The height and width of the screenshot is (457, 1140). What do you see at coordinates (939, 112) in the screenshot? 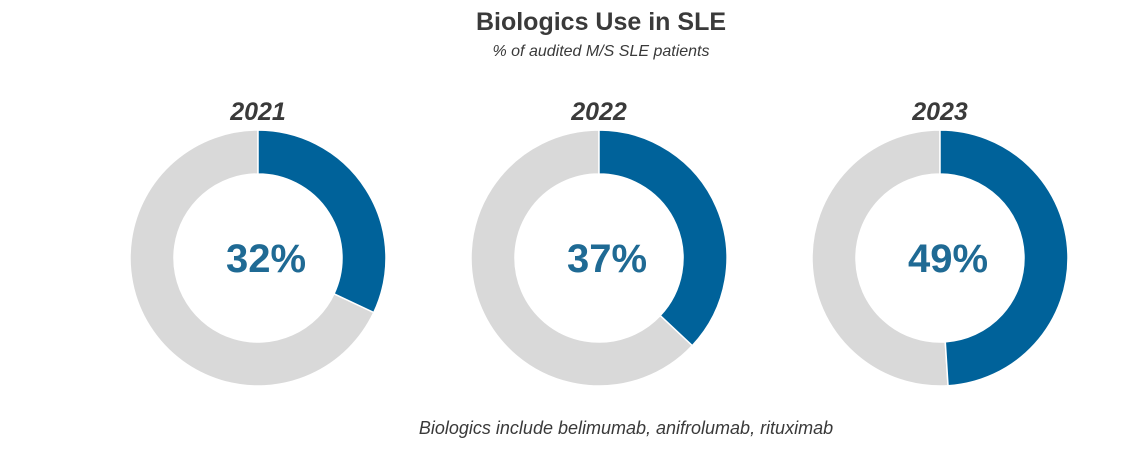
I see `donut-year-label: 2023` at bounding box center [939, 112].